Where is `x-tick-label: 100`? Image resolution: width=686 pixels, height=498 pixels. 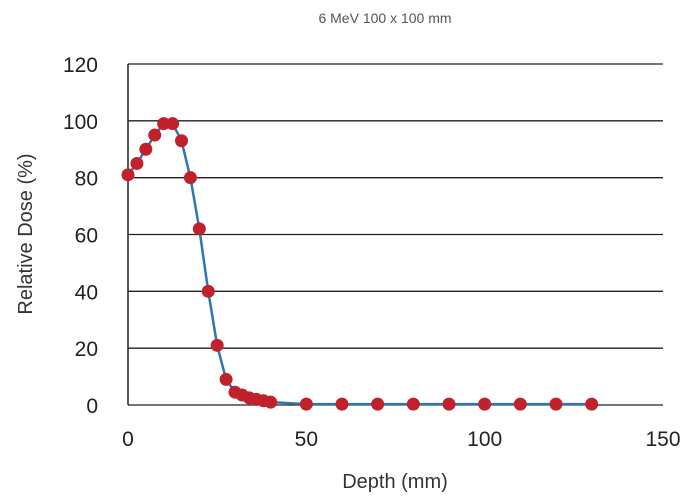 x-tick-label: 100 is located at coordinates (484, 439).